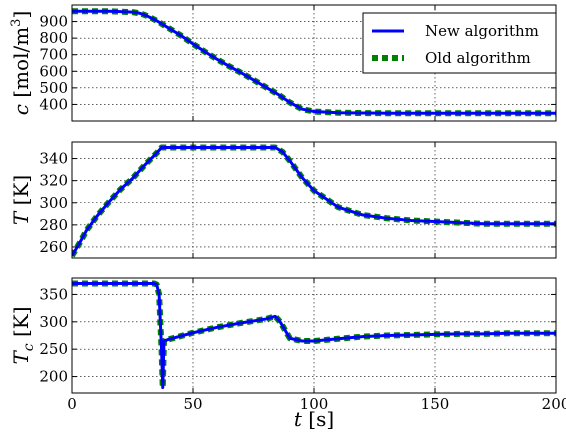 Image resolution: width=566 pixels, height=434 pixels. I want to click on x-tick-label: 150, so click(435, 404).